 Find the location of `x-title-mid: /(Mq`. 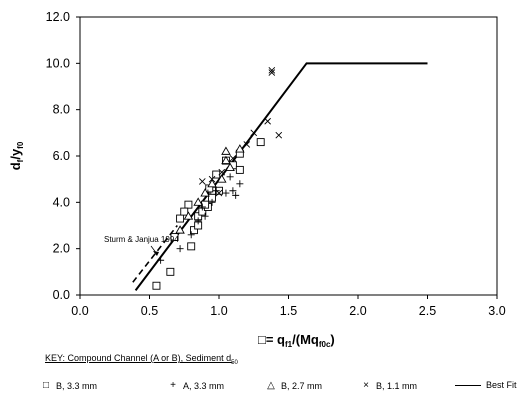

x-title-mid: /(Mq is located at coordinates (305, 339).